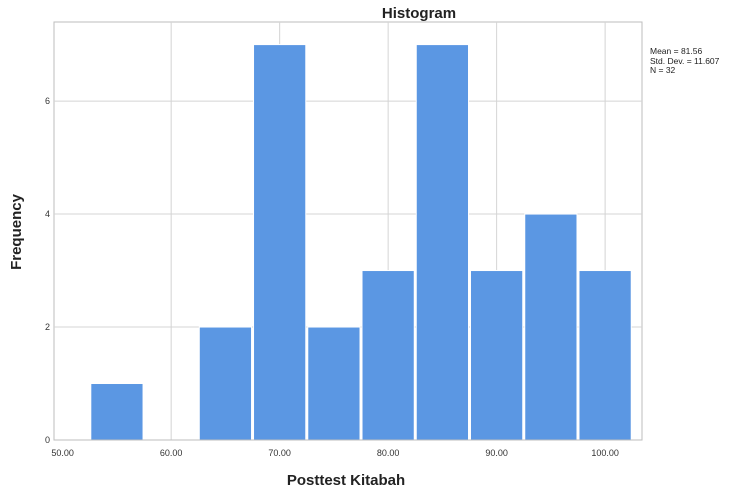  What do you see at coordinates (47, 440) in the screenshot?
I see `y-tick-label: 0` at bounding box center [47, 440].